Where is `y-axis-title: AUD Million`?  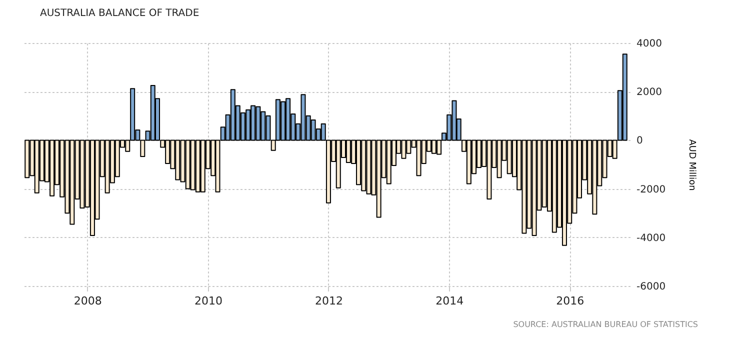 y-axis-title: AUD Million is located at coordinates (691, 165).